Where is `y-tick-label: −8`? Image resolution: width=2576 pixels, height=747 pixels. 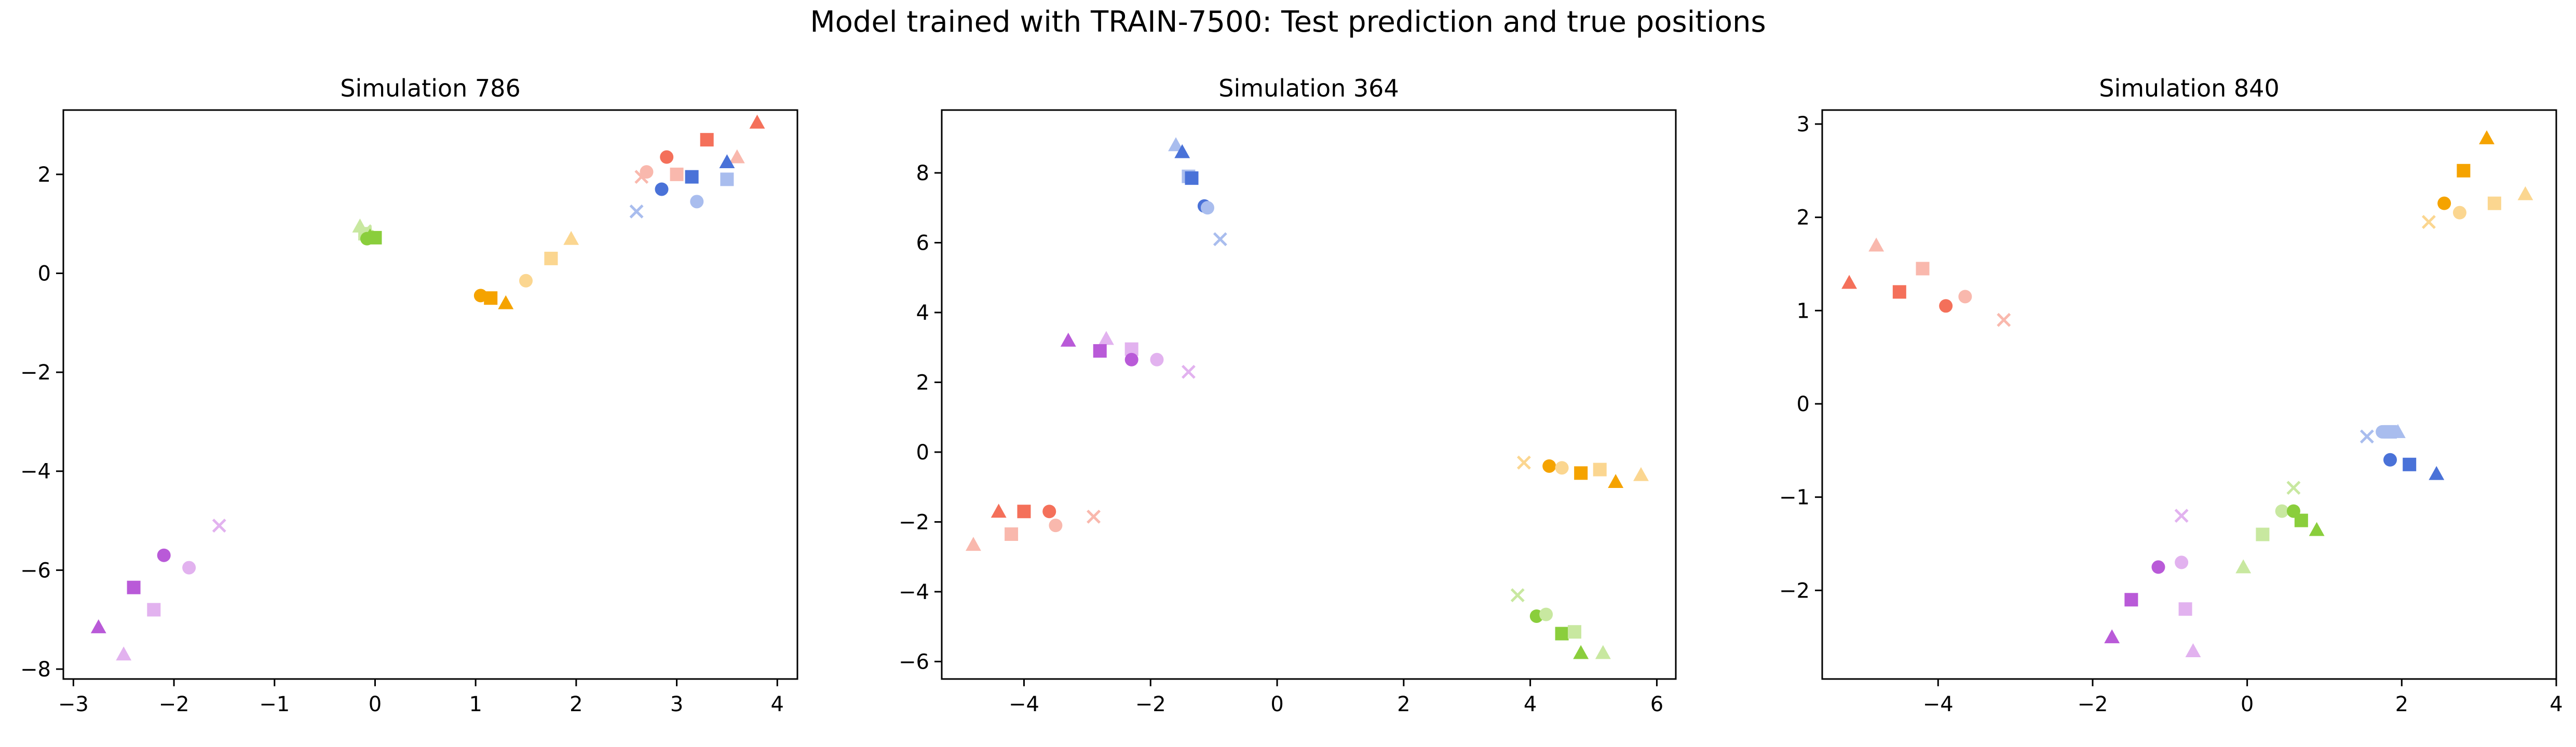 y-tick-label: −8 is located at coordinates (35, 670).